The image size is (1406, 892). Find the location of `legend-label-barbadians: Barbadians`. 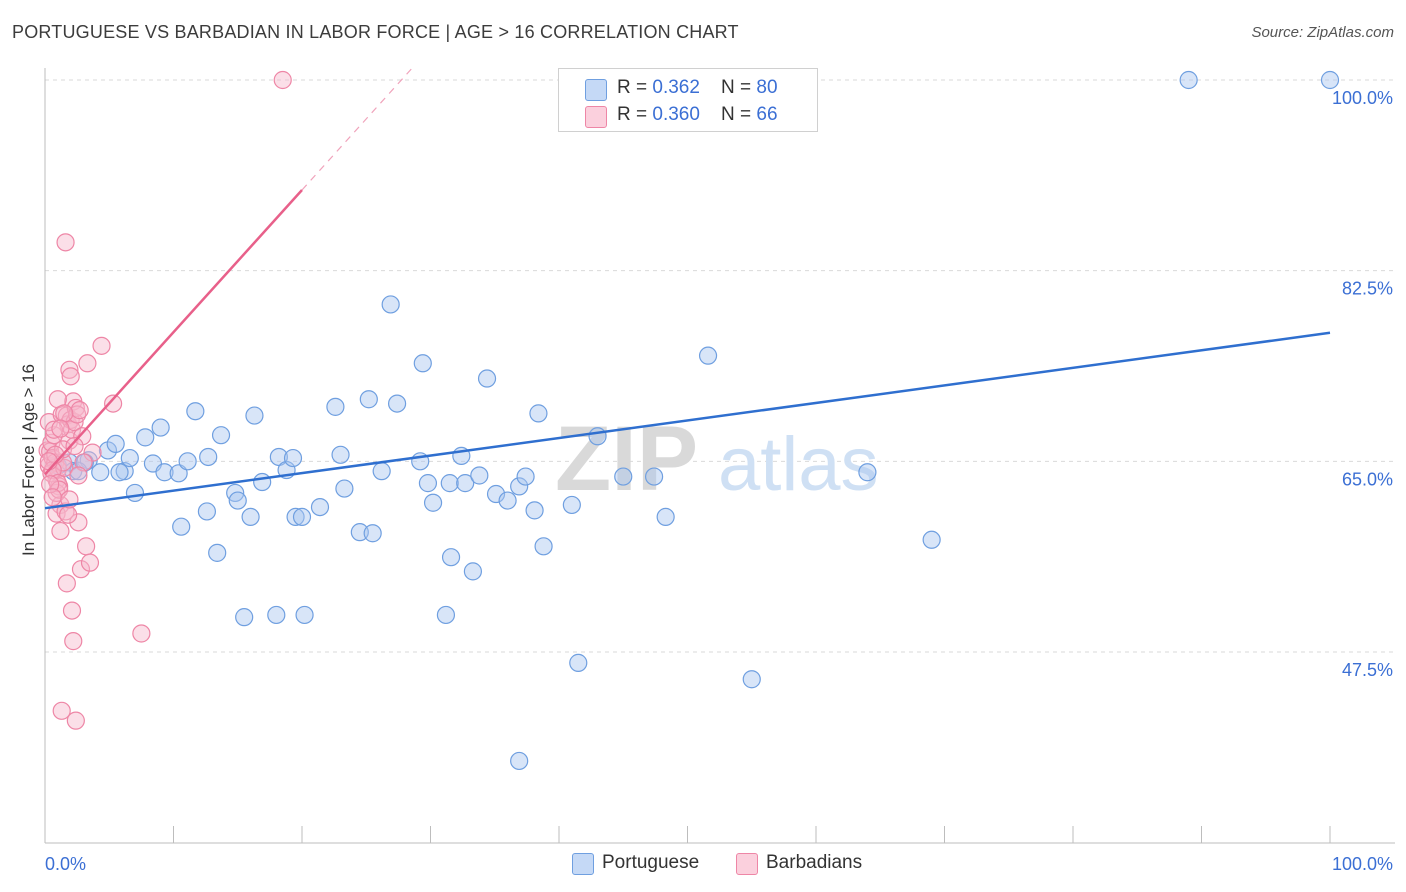

legend-label-barbadians: Barbadians is located at coordinates (814, 862).